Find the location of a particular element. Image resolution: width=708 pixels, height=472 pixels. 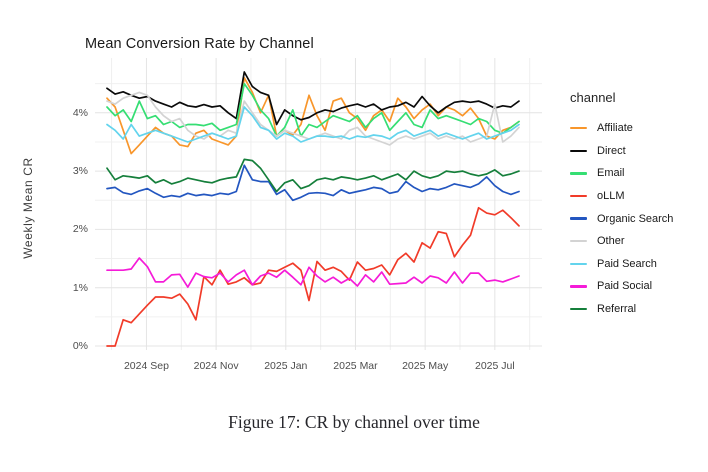

y-axis-title: Weekly Mean CR is located at coordinates (28, 208).